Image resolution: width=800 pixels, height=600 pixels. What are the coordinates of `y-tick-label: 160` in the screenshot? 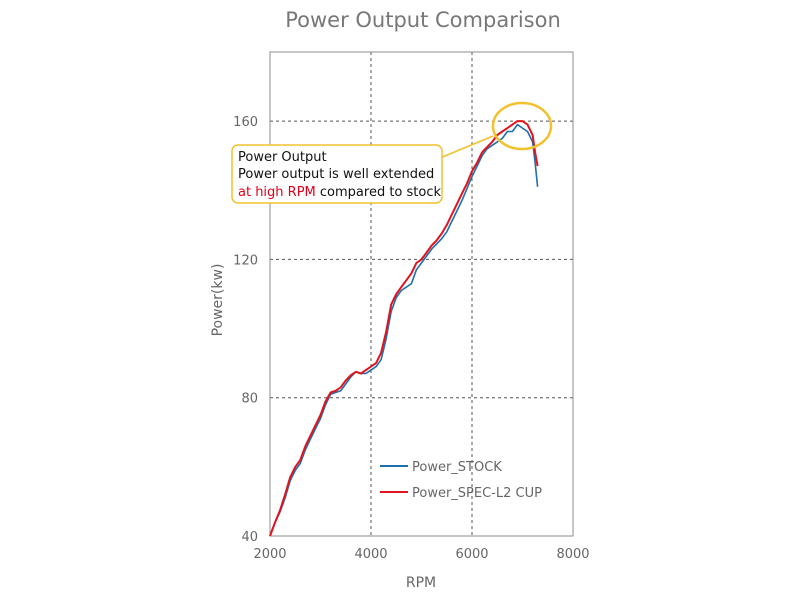 It's located at (245, 122).